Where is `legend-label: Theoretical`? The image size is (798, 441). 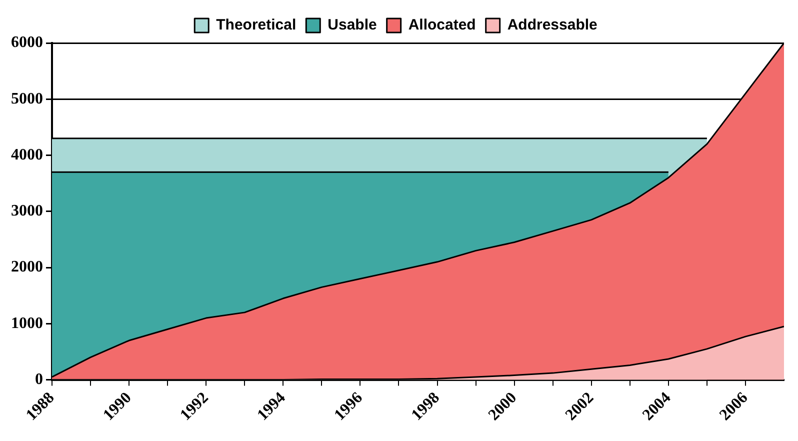
legend-label: Theoretical is located at coordinates (256, 25).